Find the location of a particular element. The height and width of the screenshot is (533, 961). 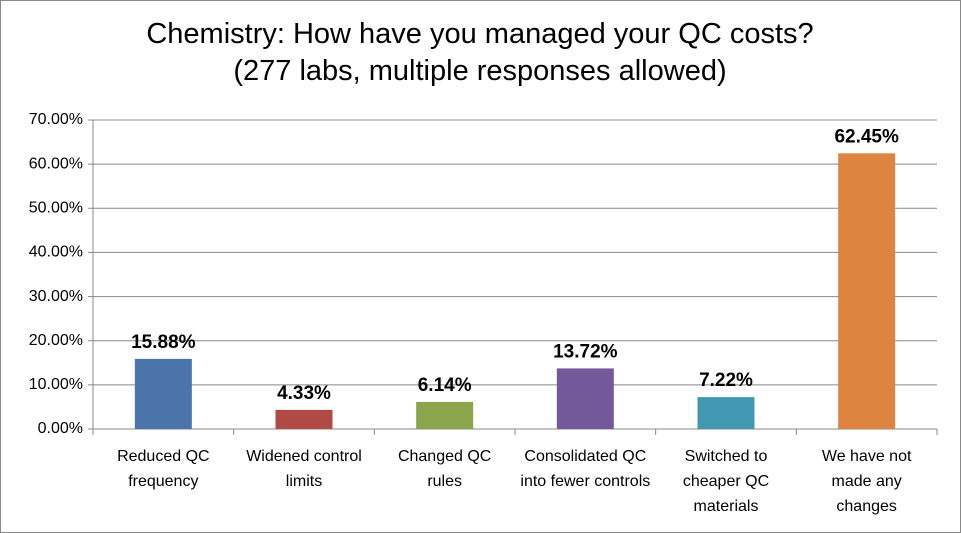

y-tick-label: 40.00% is located at coordinates (56, 252).